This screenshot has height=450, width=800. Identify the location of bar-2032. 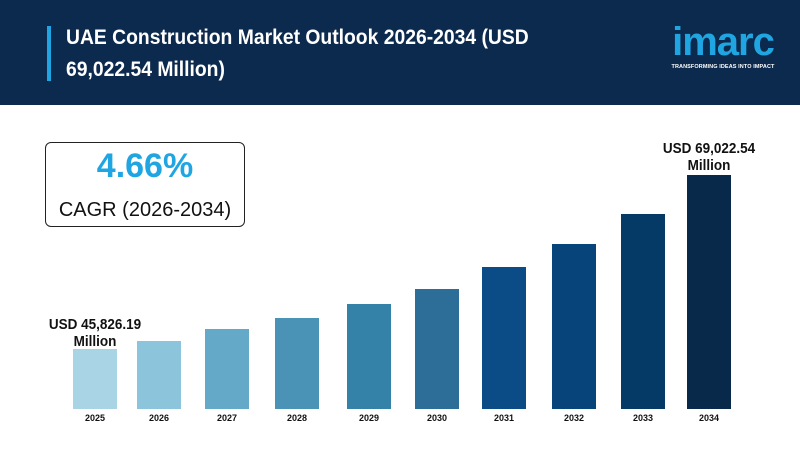
(574, 326).